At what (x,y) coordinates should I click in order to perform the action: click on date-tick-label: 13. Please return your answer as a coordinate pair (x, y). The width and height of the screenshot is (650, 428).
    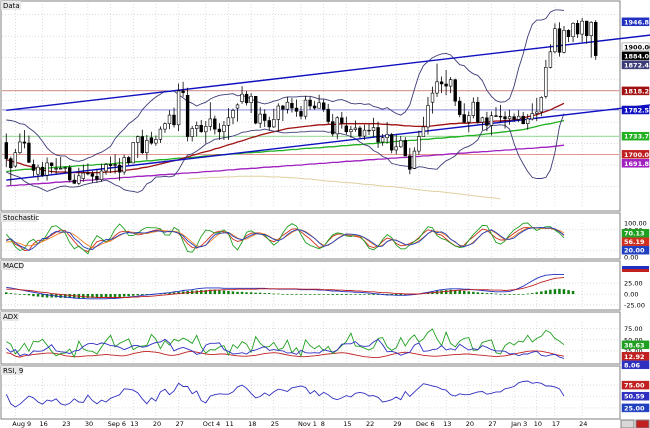
    Looking at the image, I should click on (134, 424).